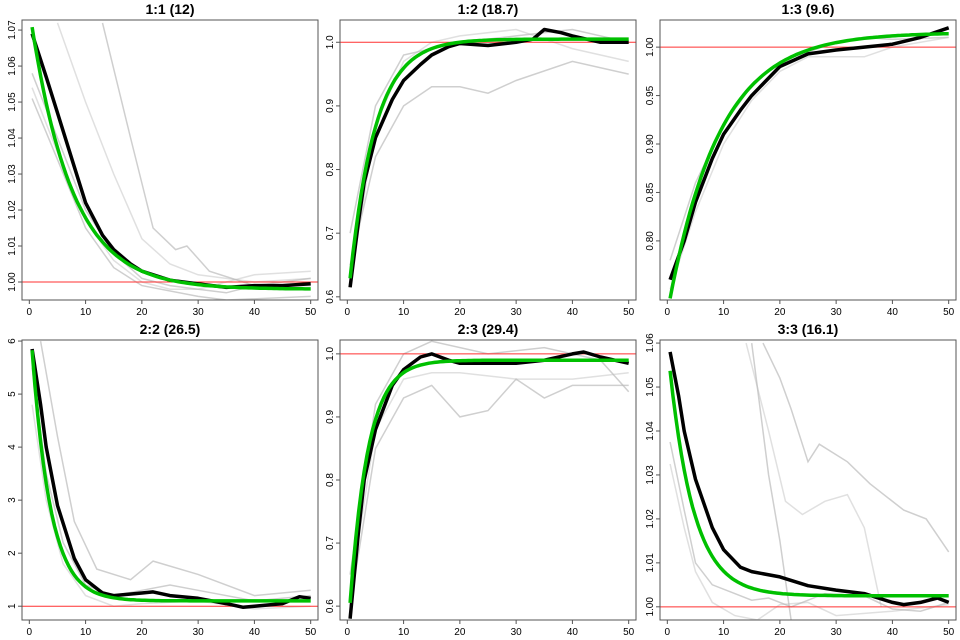 This screenshot has width=960, height=640. I want to click on y-tick-label: 0.90, so click(650, 144).